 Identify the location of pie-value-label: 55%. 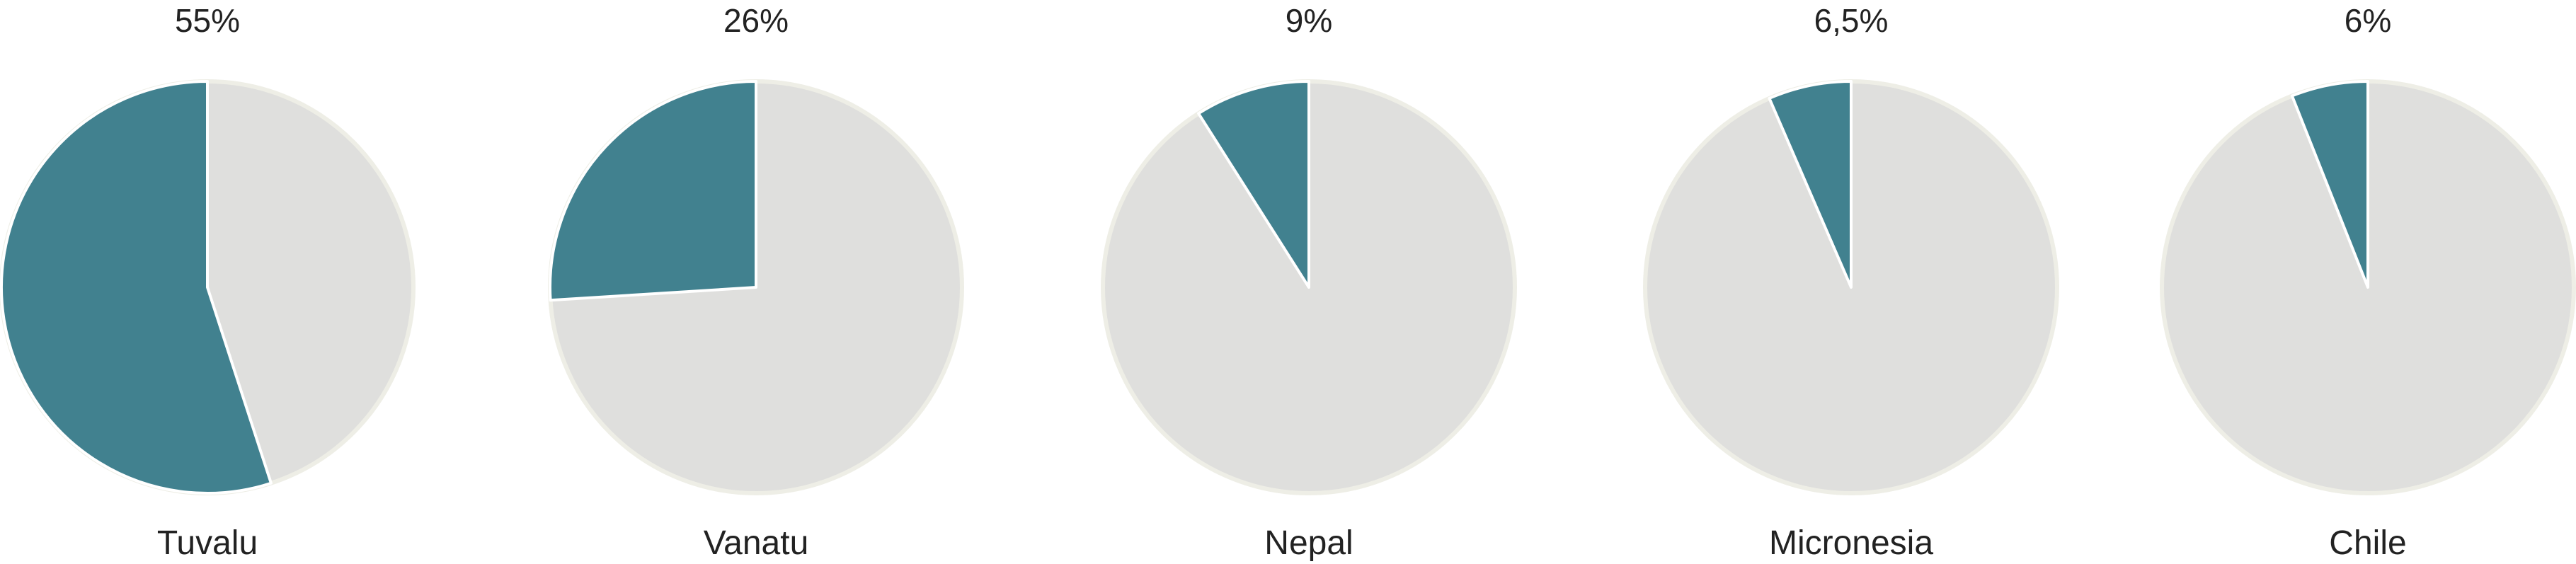
(207, 20).